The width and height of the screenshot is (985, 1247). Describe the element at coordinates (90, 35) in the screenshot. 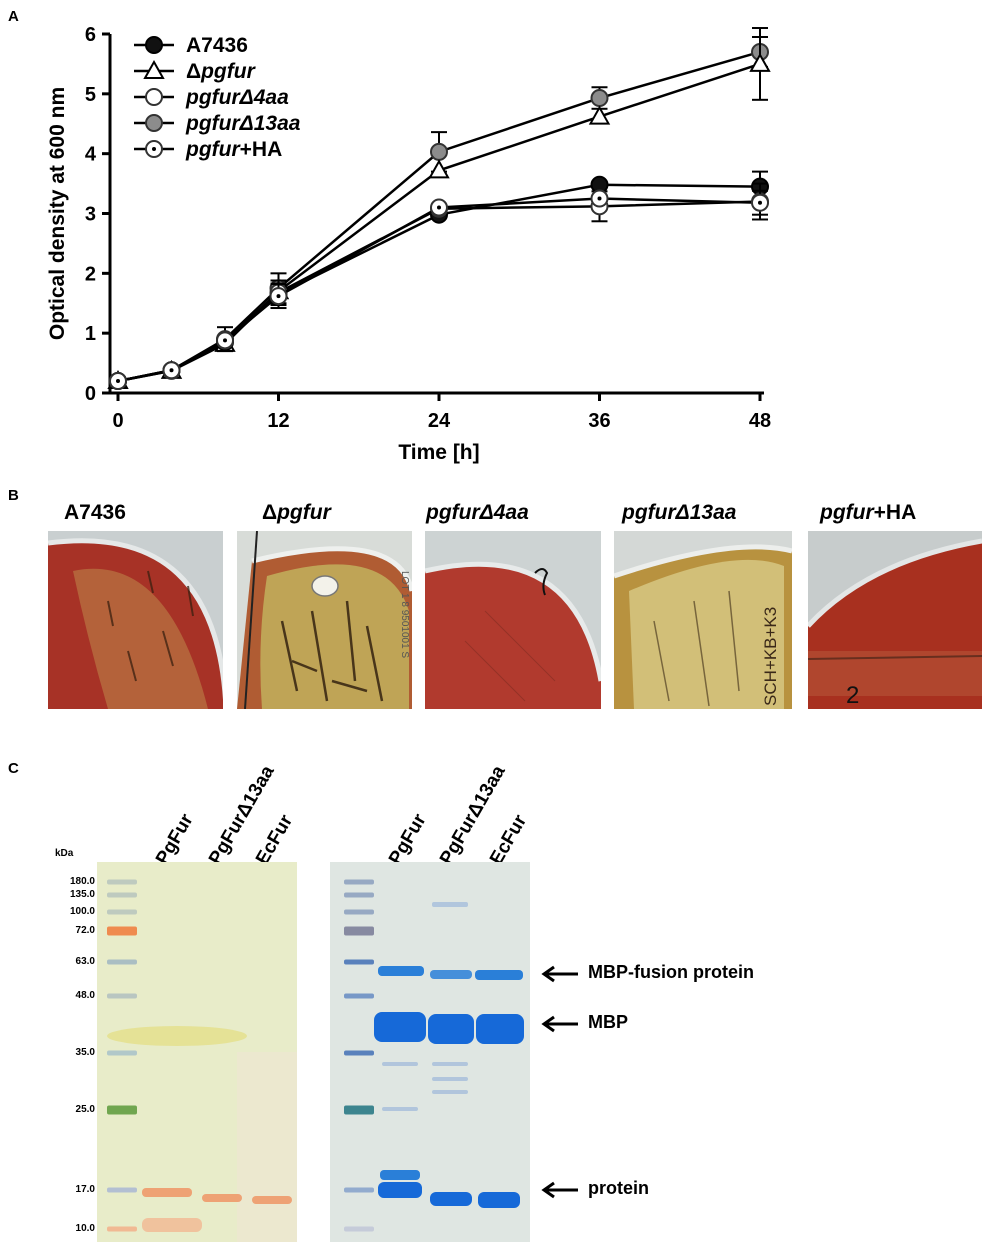

I see `y-tick-label: 6` at that location.